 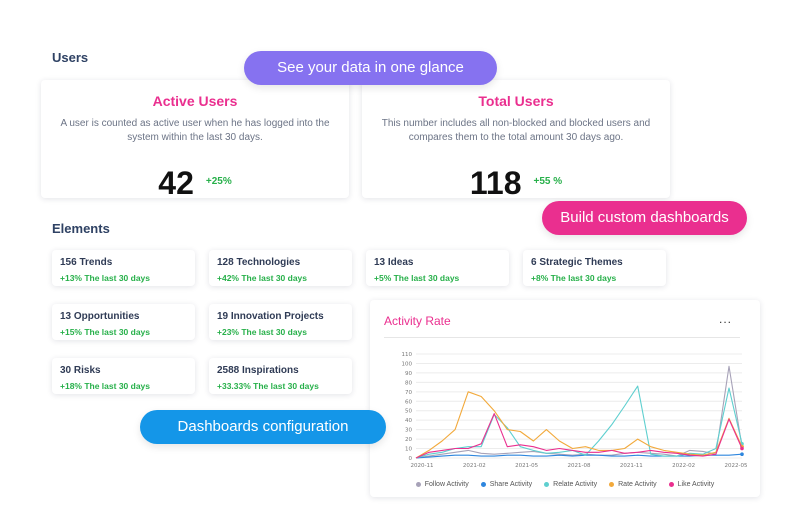 I want to click on legend-item: Relate Activity, so click(x=570, y=484).